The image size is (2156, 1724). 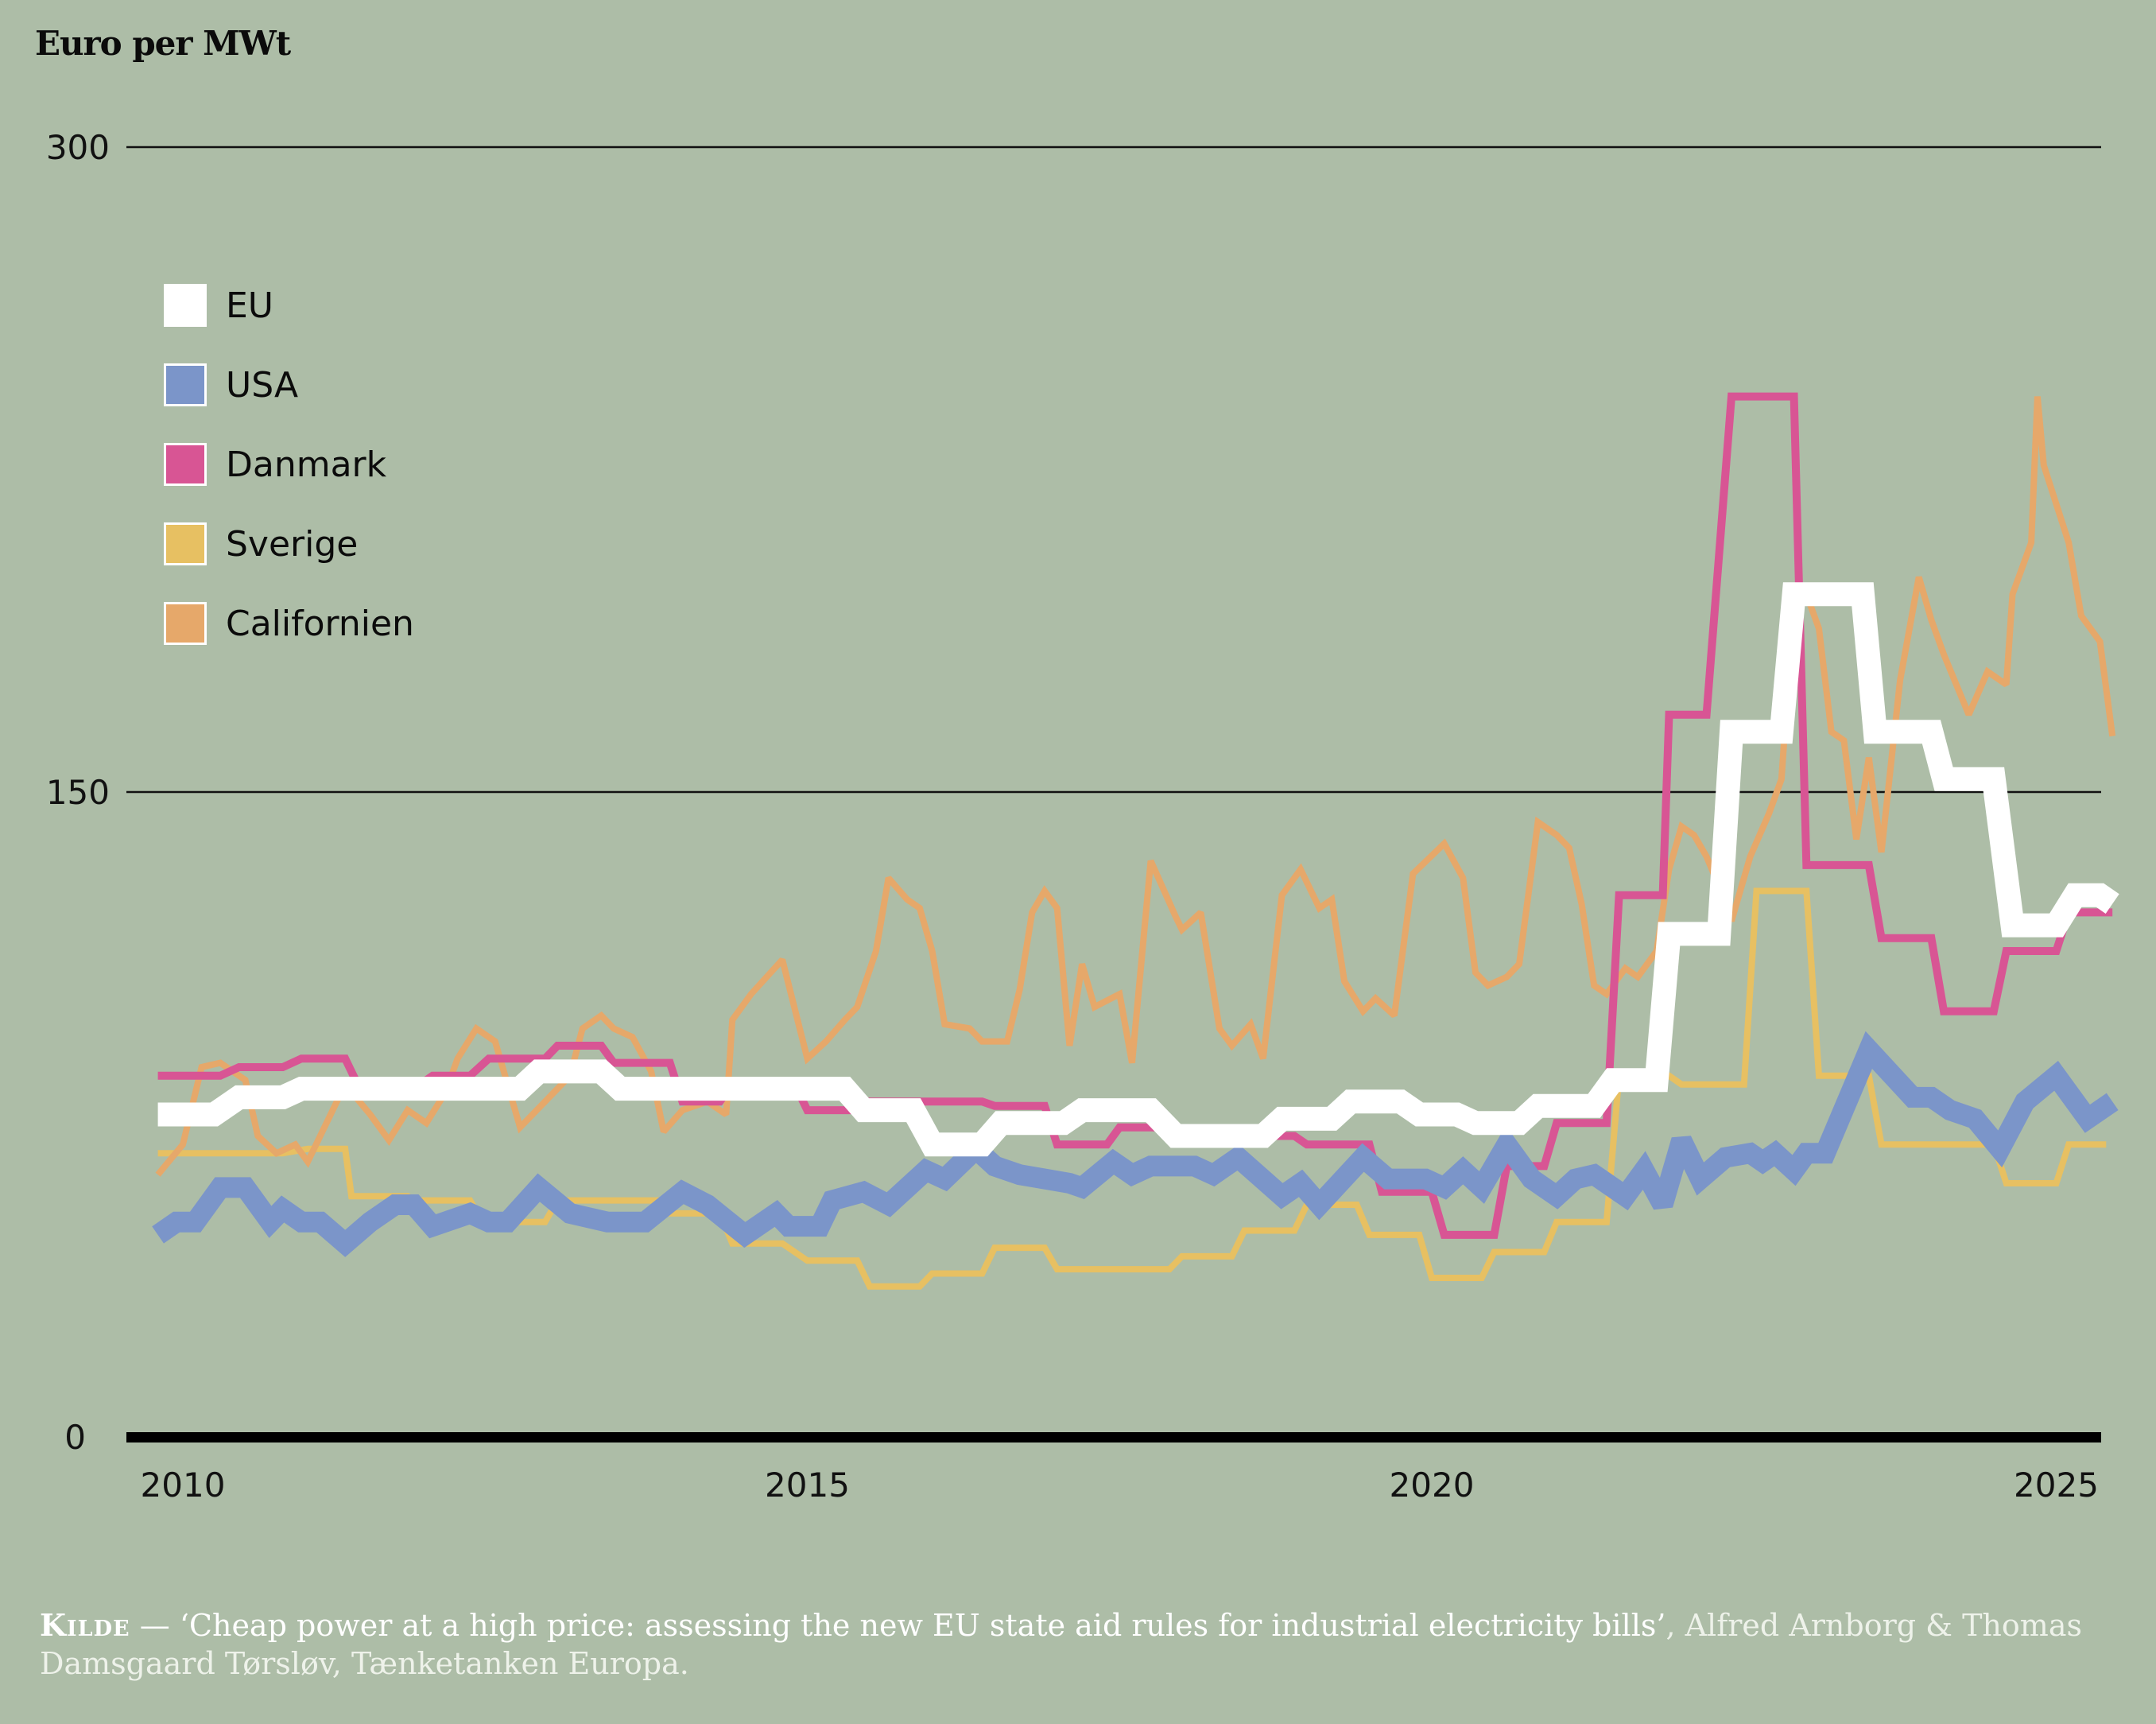 I want to click on y-tick-label: 150, so click(x=78, y=792).